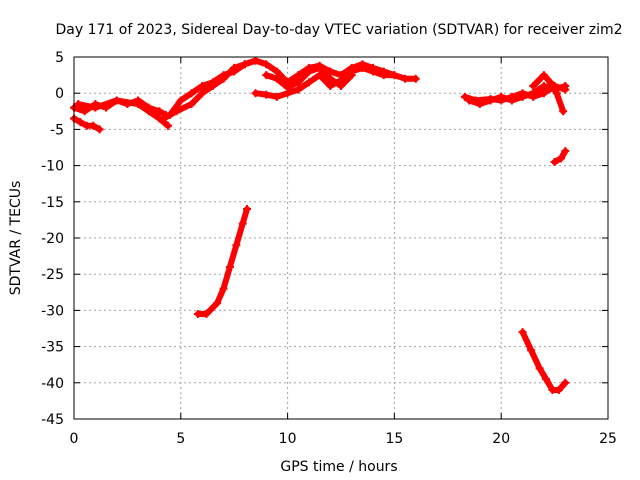  What do you see at coordinates (52, 203) in the screenshot?
I see `y-tick-label: -15` at bounding box center [52, 203].